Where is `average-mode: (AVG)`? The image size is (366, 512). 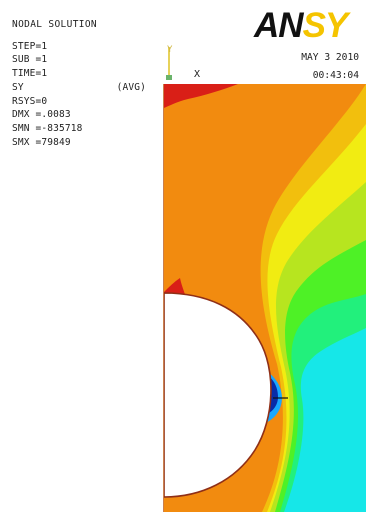
average-mode: (AVG) is located at coordinates (131, 87).